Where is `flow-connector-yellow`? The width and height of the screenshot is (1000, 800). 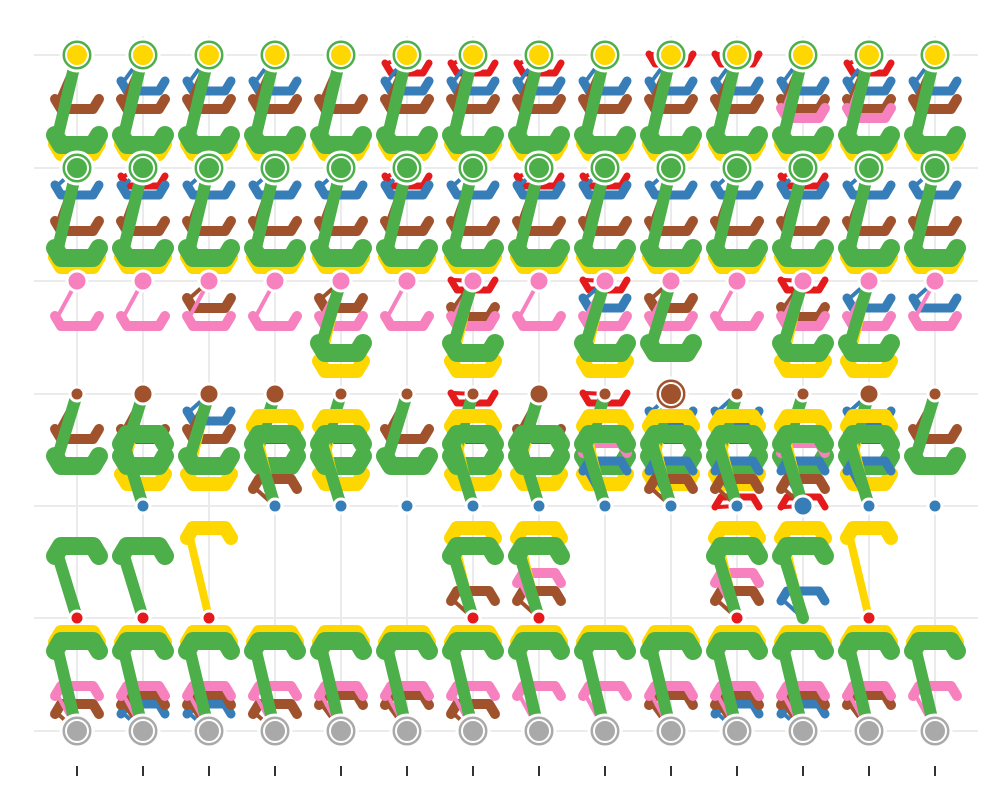
flow-connector-yellow is located at coordinates (859, 578).